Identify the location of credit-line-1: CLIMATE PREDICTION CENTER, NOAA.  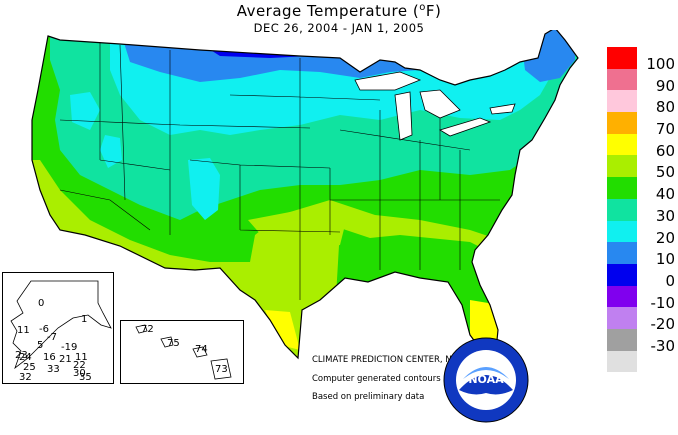
(391, 360).